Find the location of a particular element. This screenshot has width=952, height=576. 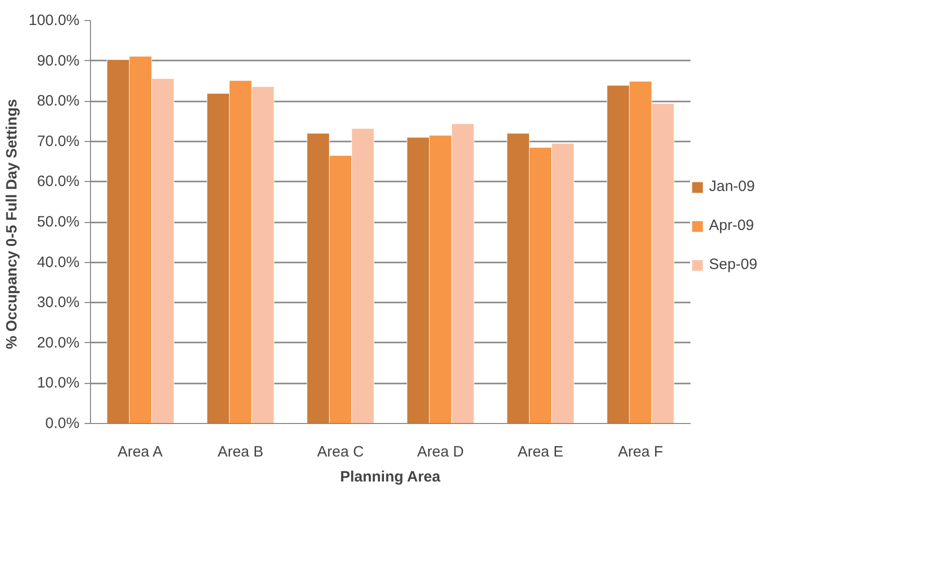

y-tick-label: 0.0% is located at coordinates (62, 423).